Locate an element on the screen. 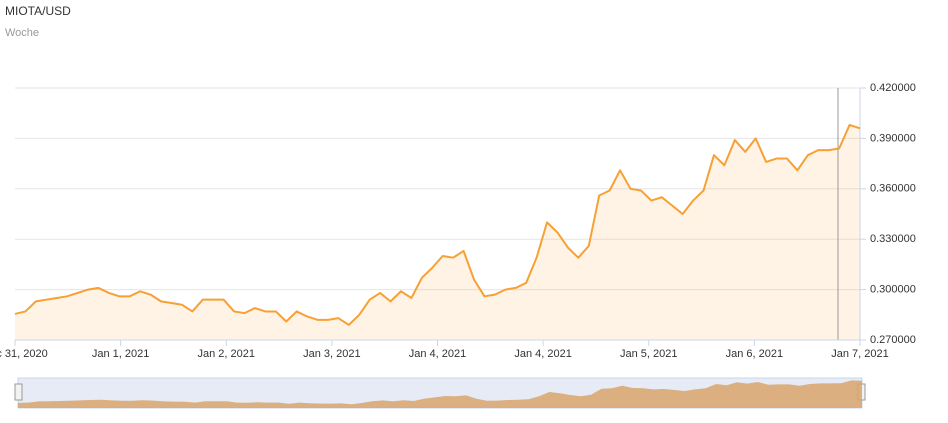 Image resolution: width=948 pixels, height=423 pixels. x-tick-label: Jan 3, 2021 is located at coordinates (332, 354).